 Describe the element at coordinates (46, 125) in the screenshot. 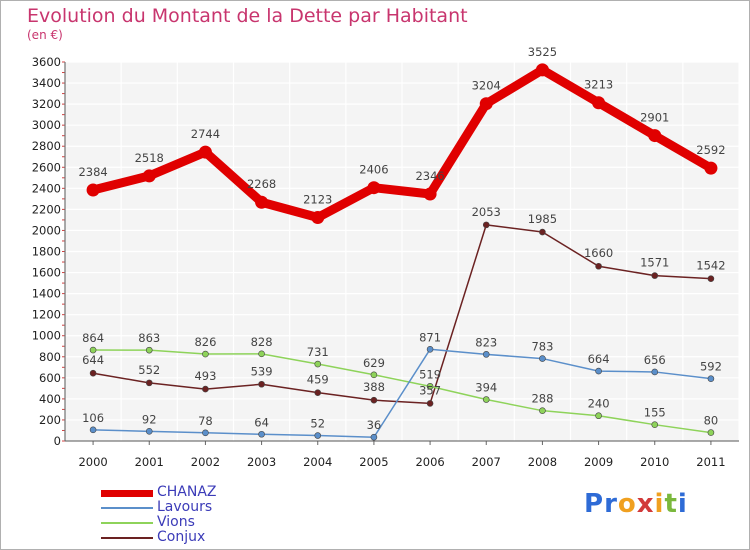

I see `y-tick-label: 3000` at that location.